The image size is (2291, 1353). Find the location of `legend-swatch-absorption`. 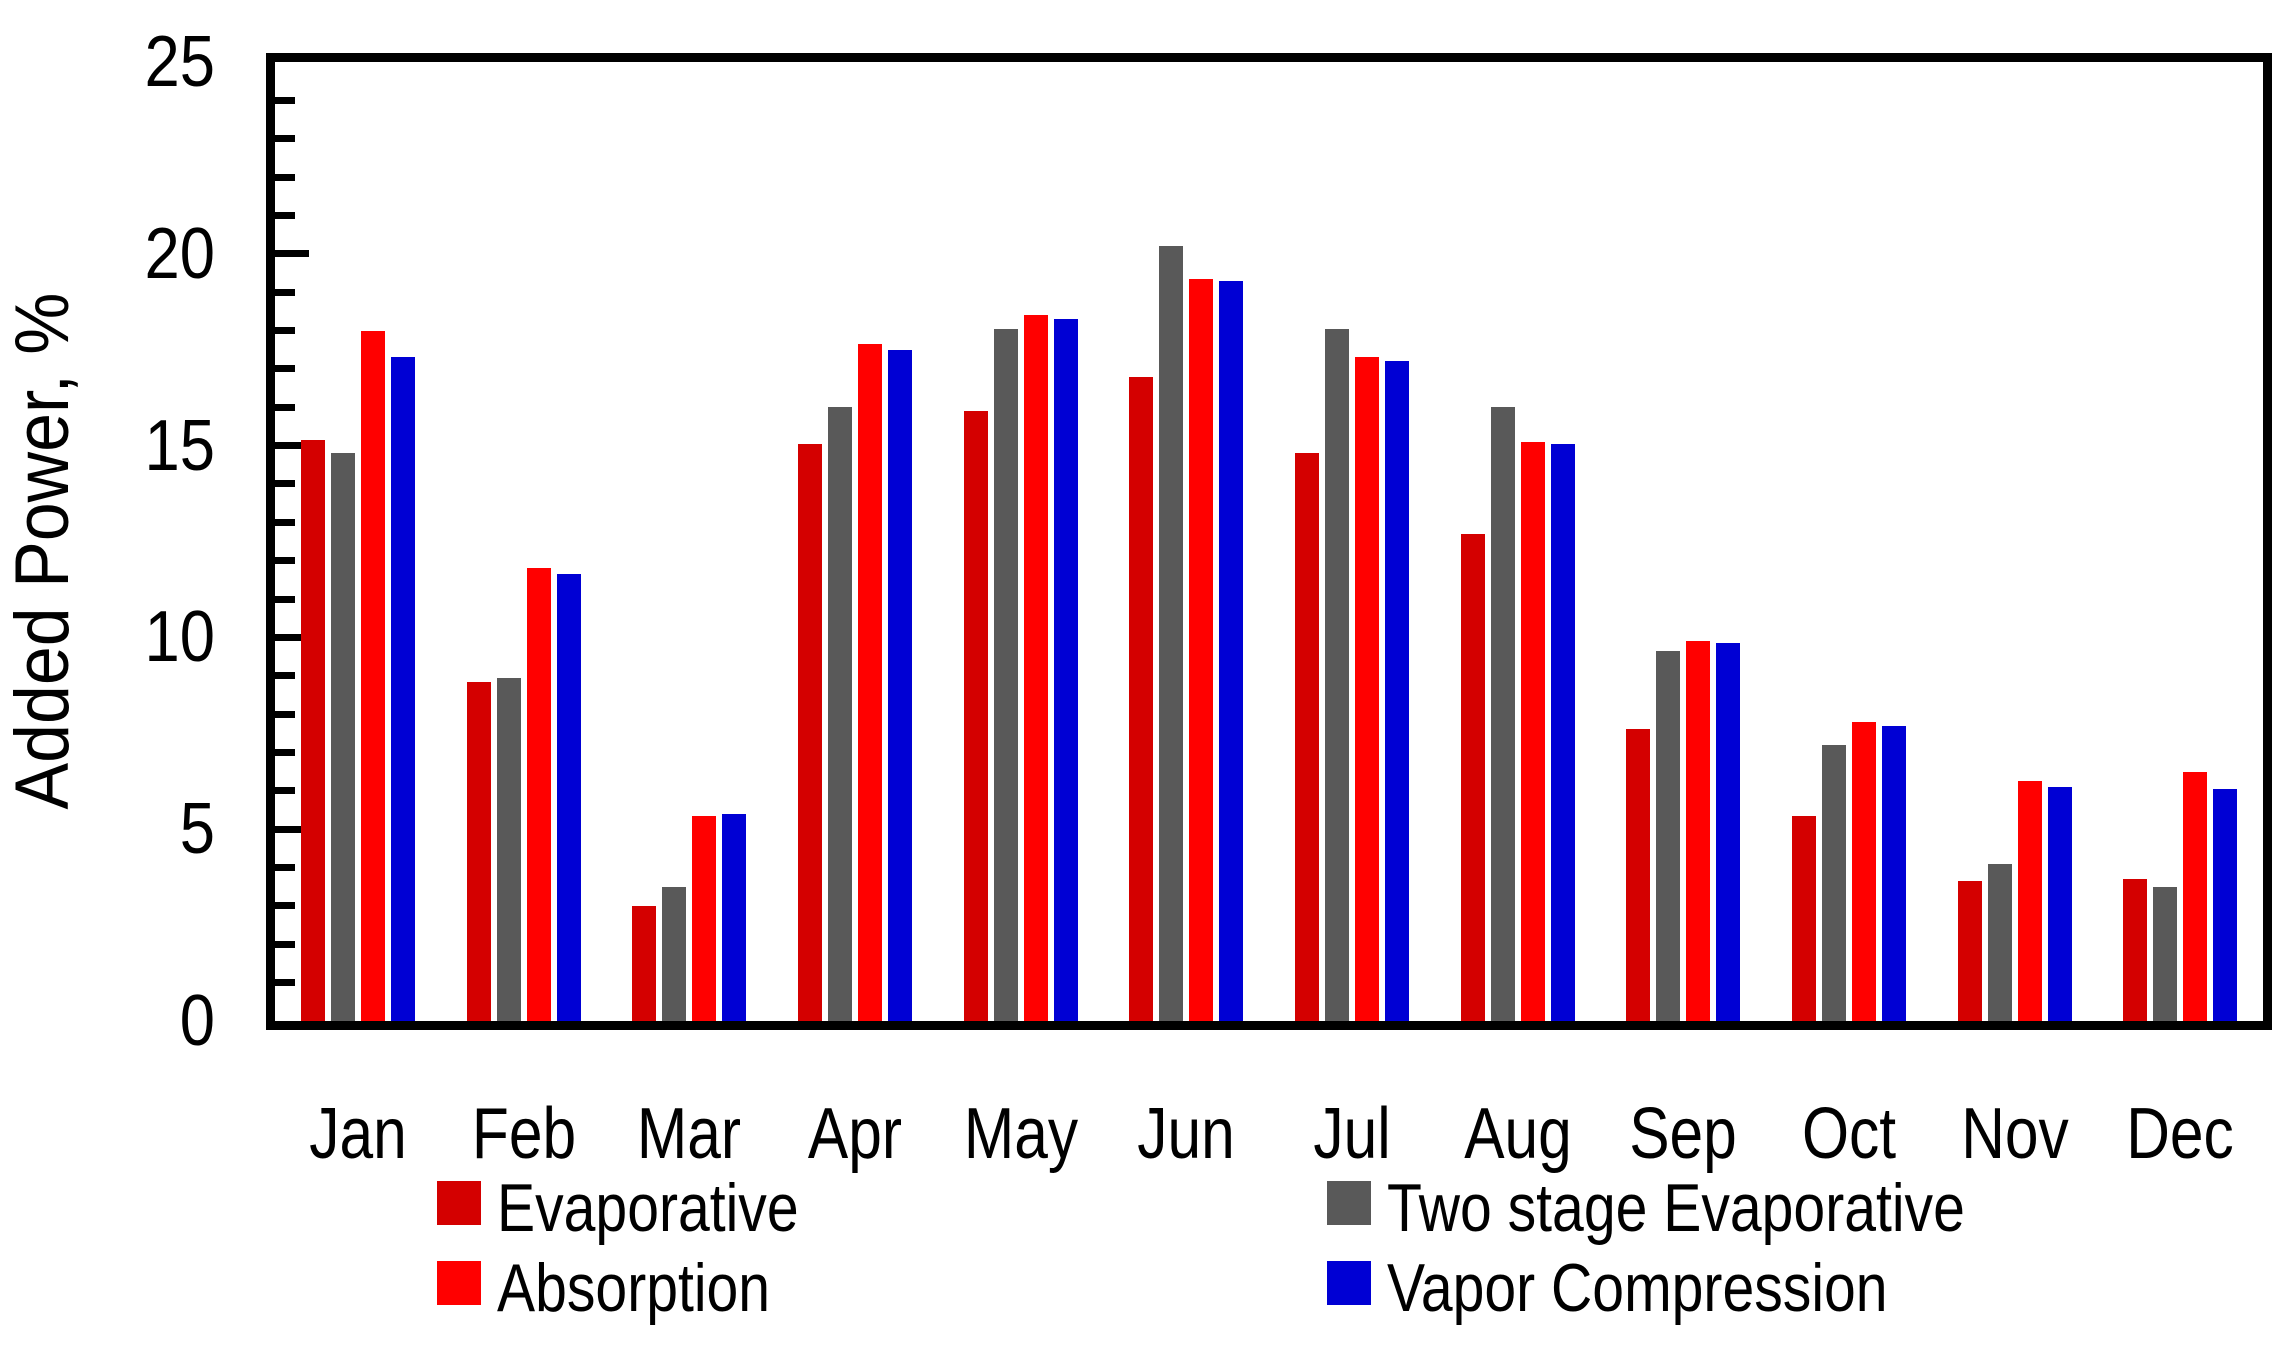

legend-swatch-absorption is located at coordinates (459, 1283).